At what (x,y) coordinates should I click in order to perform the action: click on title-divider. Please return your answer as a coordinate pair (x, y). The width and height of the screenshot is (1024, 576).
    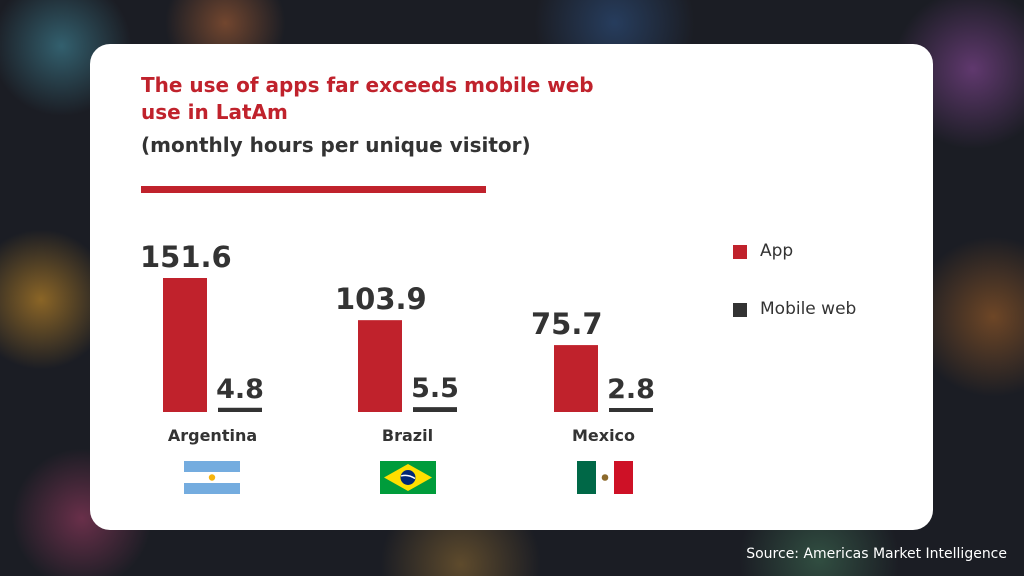
    Looking at the image, I should click on (313, 189).